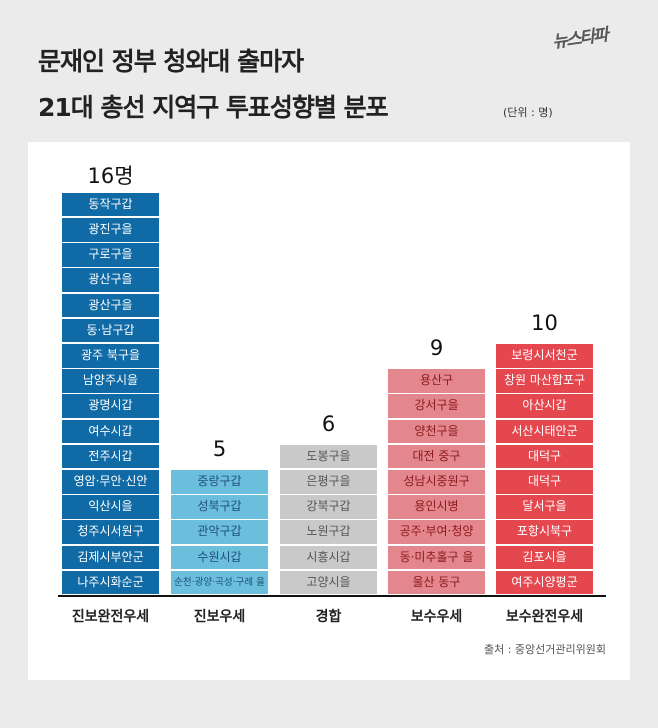  What do you see at coordinates (544, 582) in the screenshot?
I see `district-block: 여주시양평군` at bounding box center [544, 582].